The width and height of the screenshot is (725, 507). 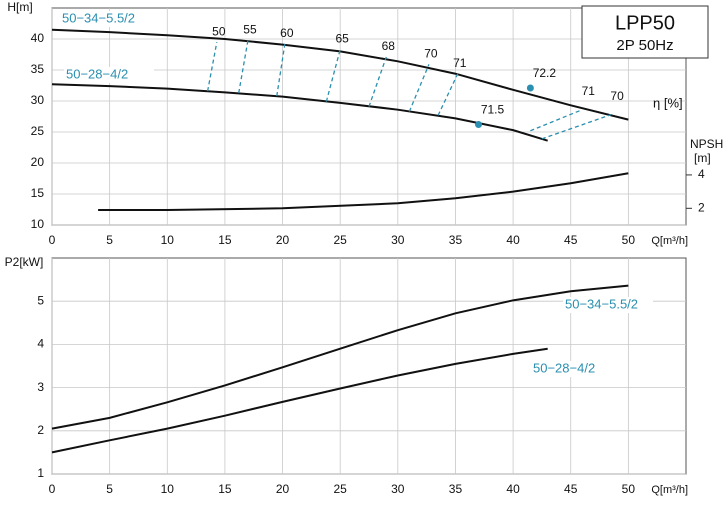 I want to click on y-tick-label: 40, so click(x=38, y=38).